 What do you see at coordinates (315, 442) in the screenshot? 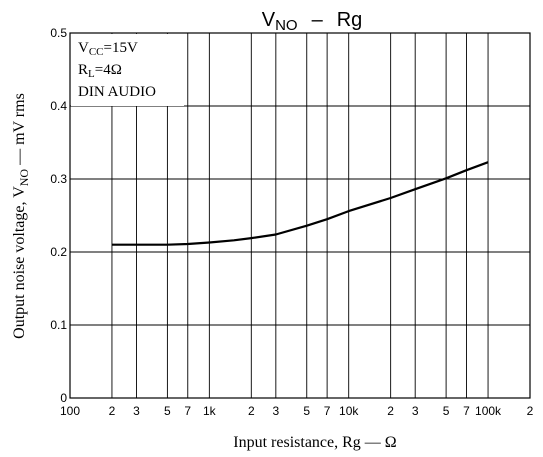
I see `x-axis-label: Input resistance, Rg — Ω` at bounding box center [315, 442].